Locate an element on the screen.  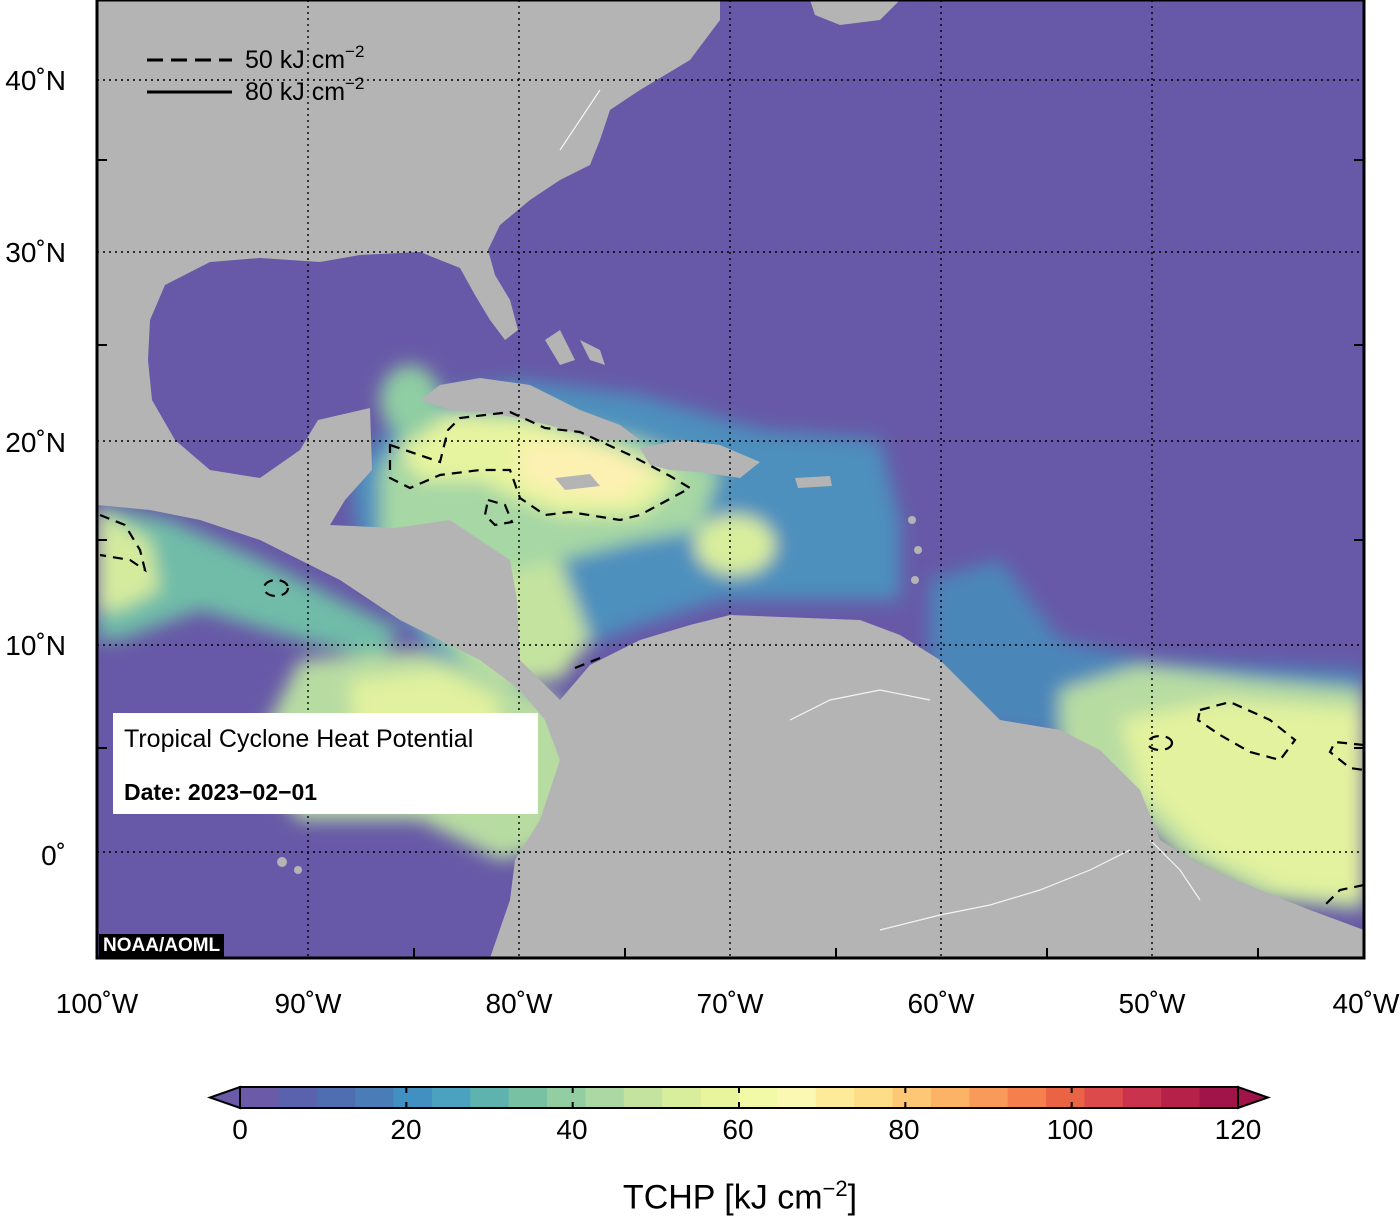
contour-legend: 50 kJ cm−2 80 kJ cm−2 is located at coordinates (255, 74).